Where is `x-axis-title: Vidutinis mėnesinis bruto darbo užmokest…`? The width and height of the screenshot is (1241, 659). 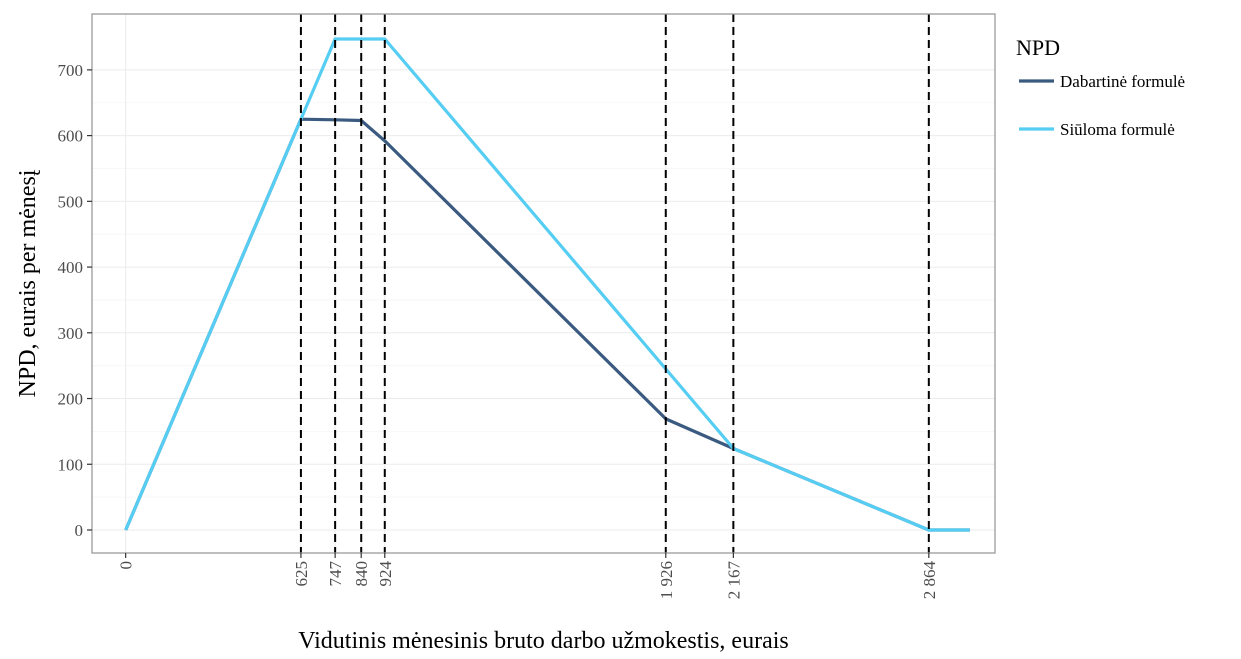 x-axis-title: Vidutinis mėnesinis bruto darbo užmokest… is located at coordinates (543, 641).